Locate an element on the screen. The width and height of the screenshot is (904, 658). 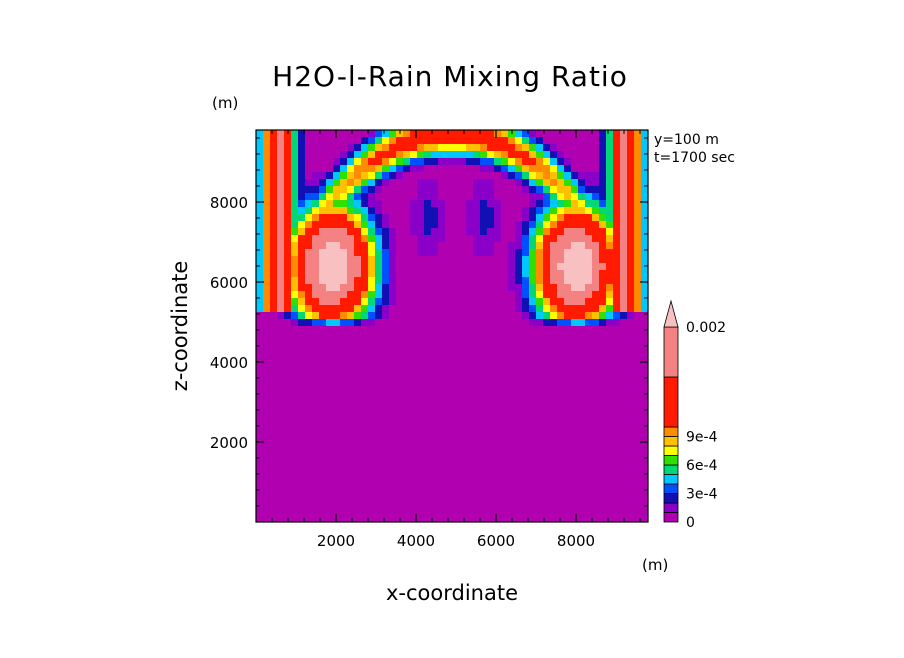
x-tick-label: 2000 is located at coordinates (336, 541).